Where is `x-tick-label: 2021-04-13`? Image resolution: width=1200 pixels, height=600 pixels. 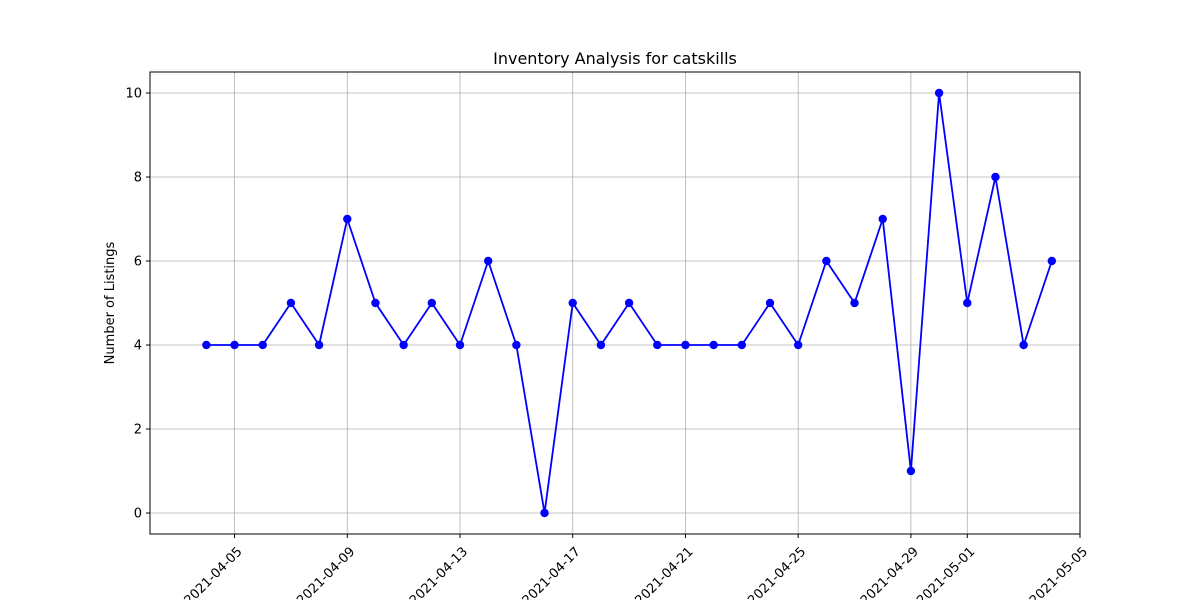 x-tick-label: 2021-04-13 is located at coordinates (439, 572).